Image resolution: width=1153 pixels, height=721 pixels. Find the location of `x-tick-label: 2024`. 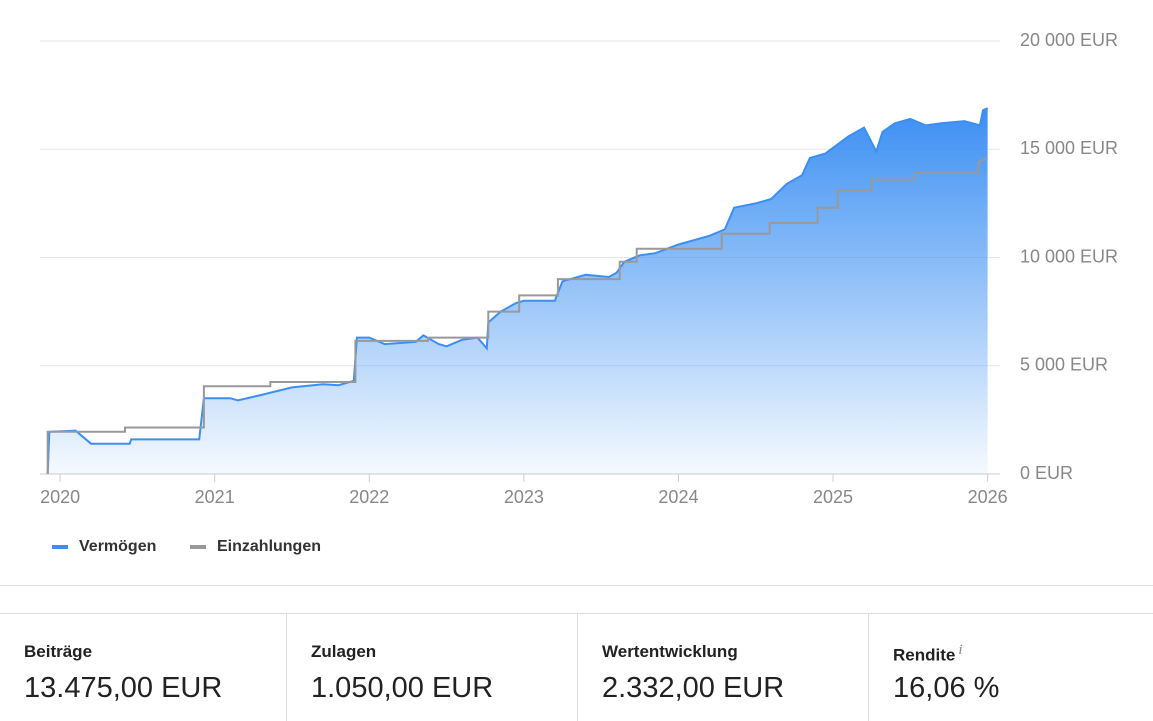

x-tick-label: 2024 is located at coordinates (678, 497).